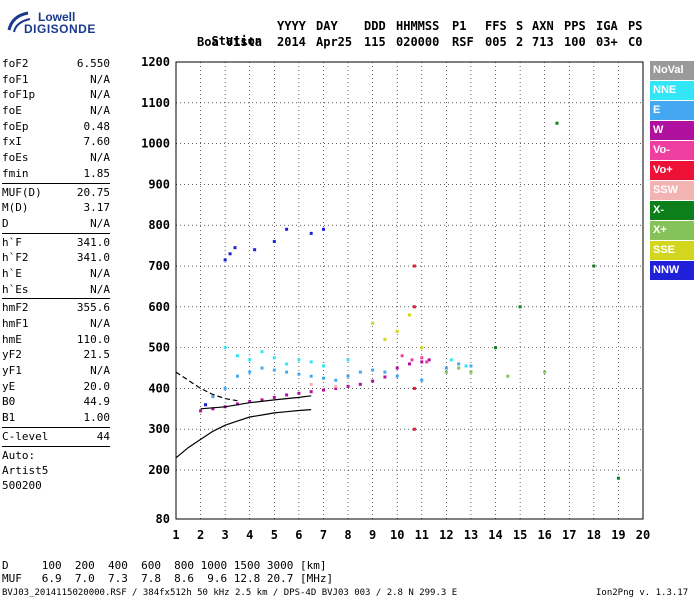  Describe the element at coordinates (9, 402) in the screenshot. I see `param-label: B0` at that location.